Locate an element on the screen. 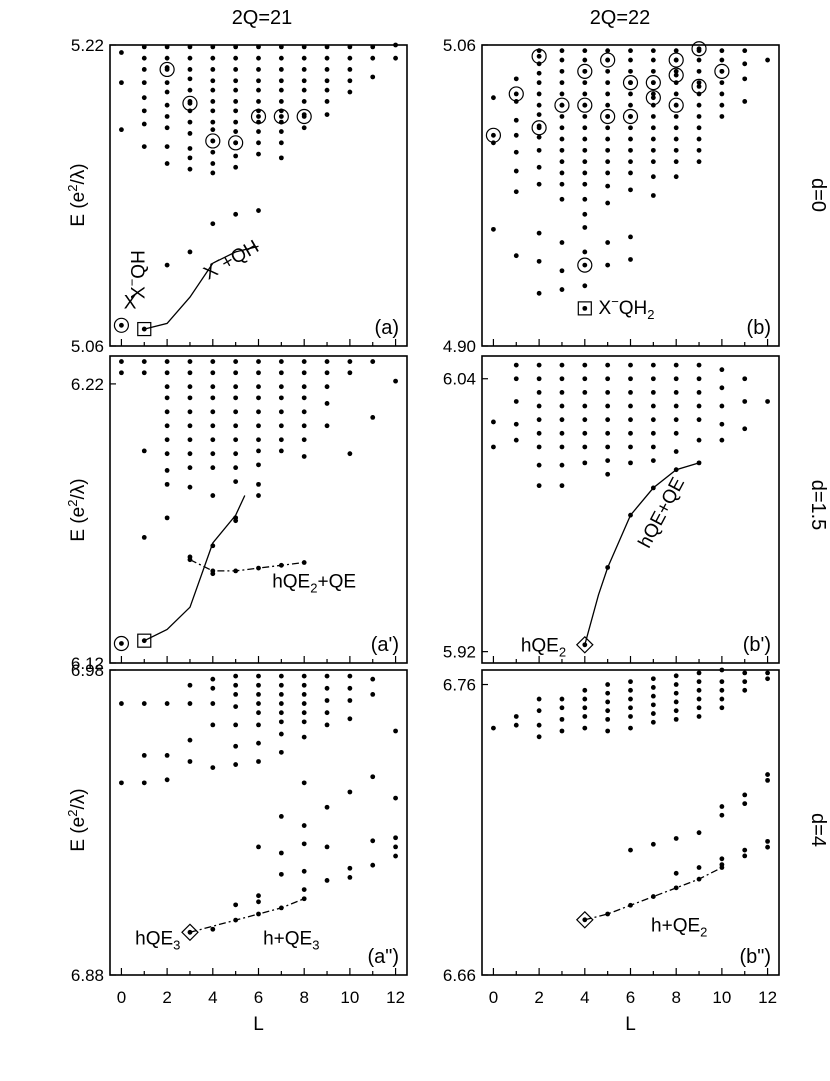 The width and height of the screenshot is (830, 1081). y-tick-label: 5.22 is located at coordinates (87, 45).